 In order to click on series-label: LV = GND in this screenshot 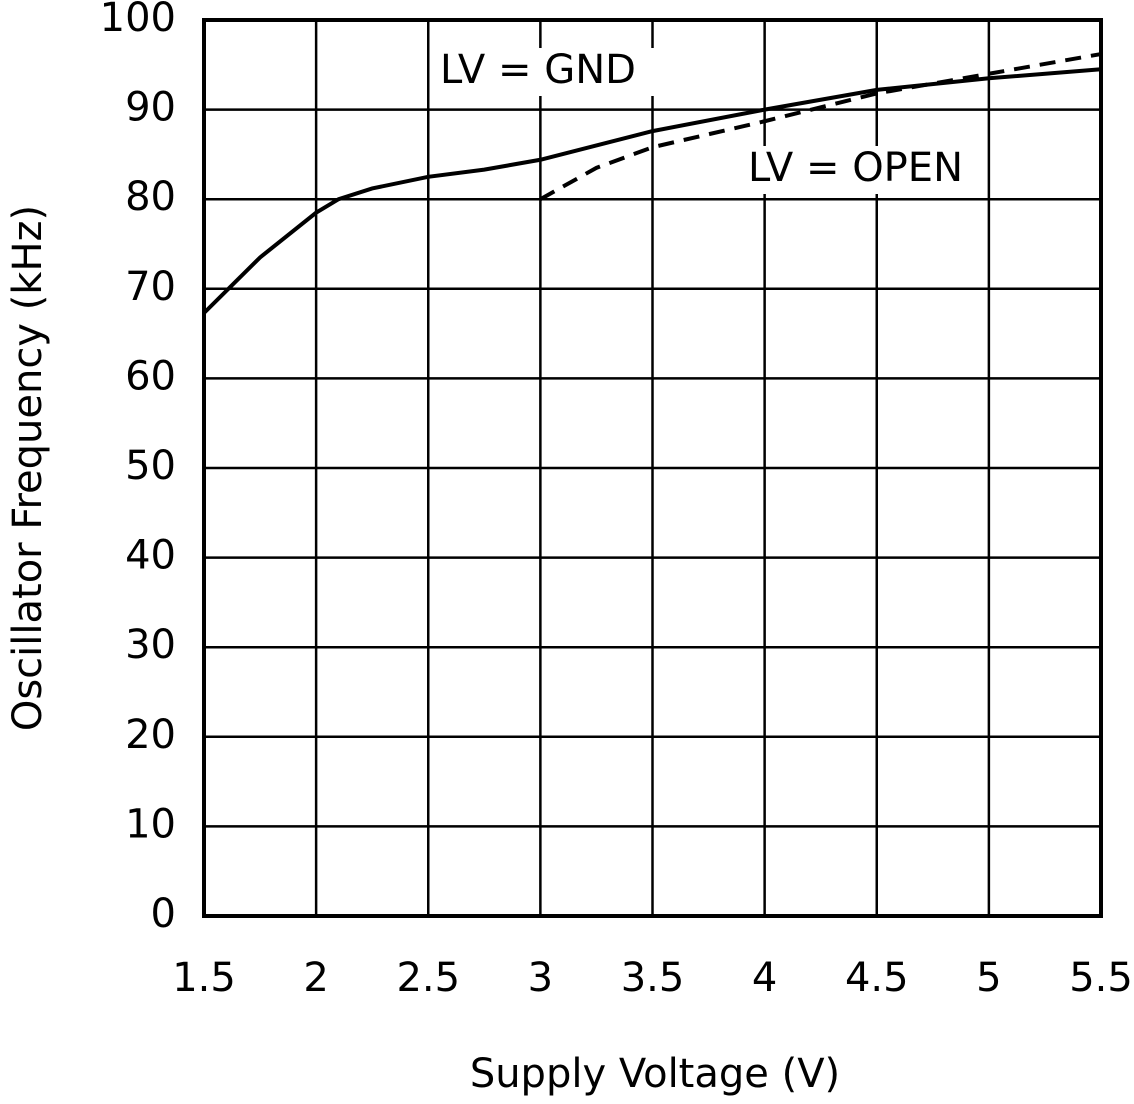, I will do `click(538, 70)`.